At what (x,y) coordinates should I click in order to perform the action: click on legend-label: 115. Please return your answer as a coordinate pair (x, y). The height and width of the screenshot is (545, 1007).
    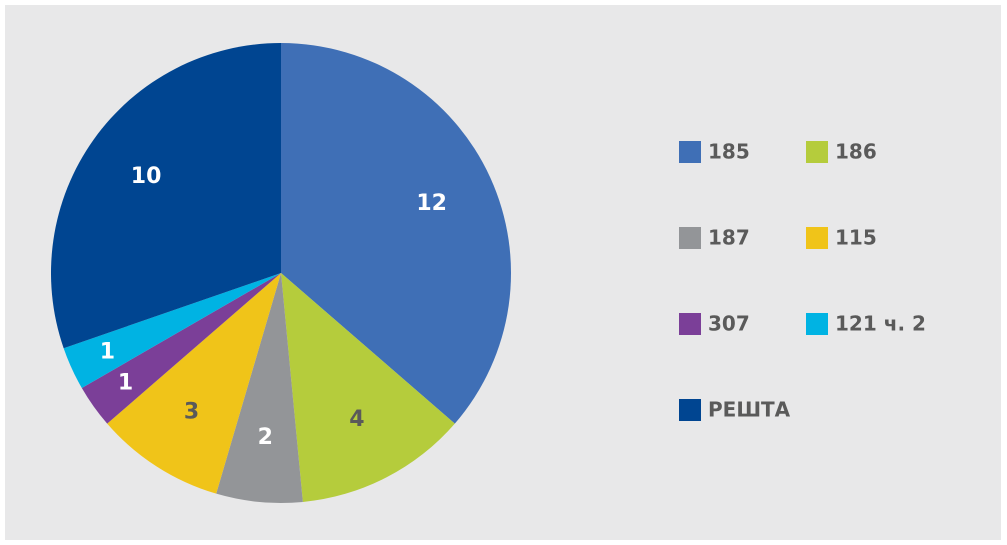
    Looking at the image, I should click on (856, 238).